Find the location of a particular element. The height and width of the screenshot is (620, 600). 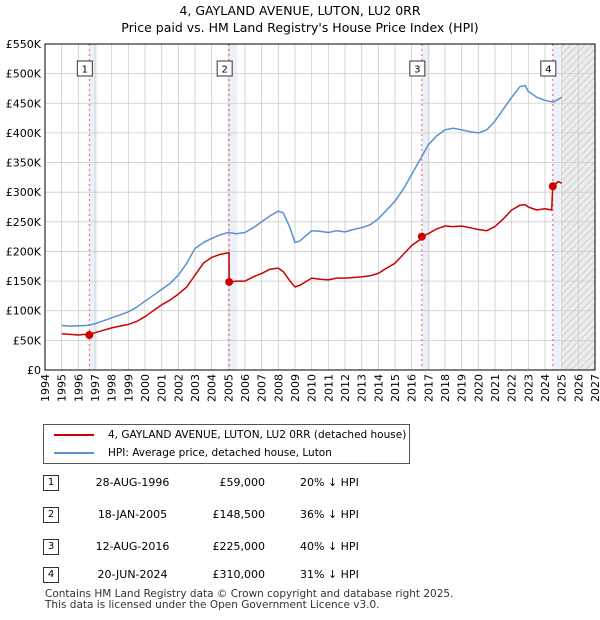

x-tick-label: 2000 is located at coordinates (145, 388).